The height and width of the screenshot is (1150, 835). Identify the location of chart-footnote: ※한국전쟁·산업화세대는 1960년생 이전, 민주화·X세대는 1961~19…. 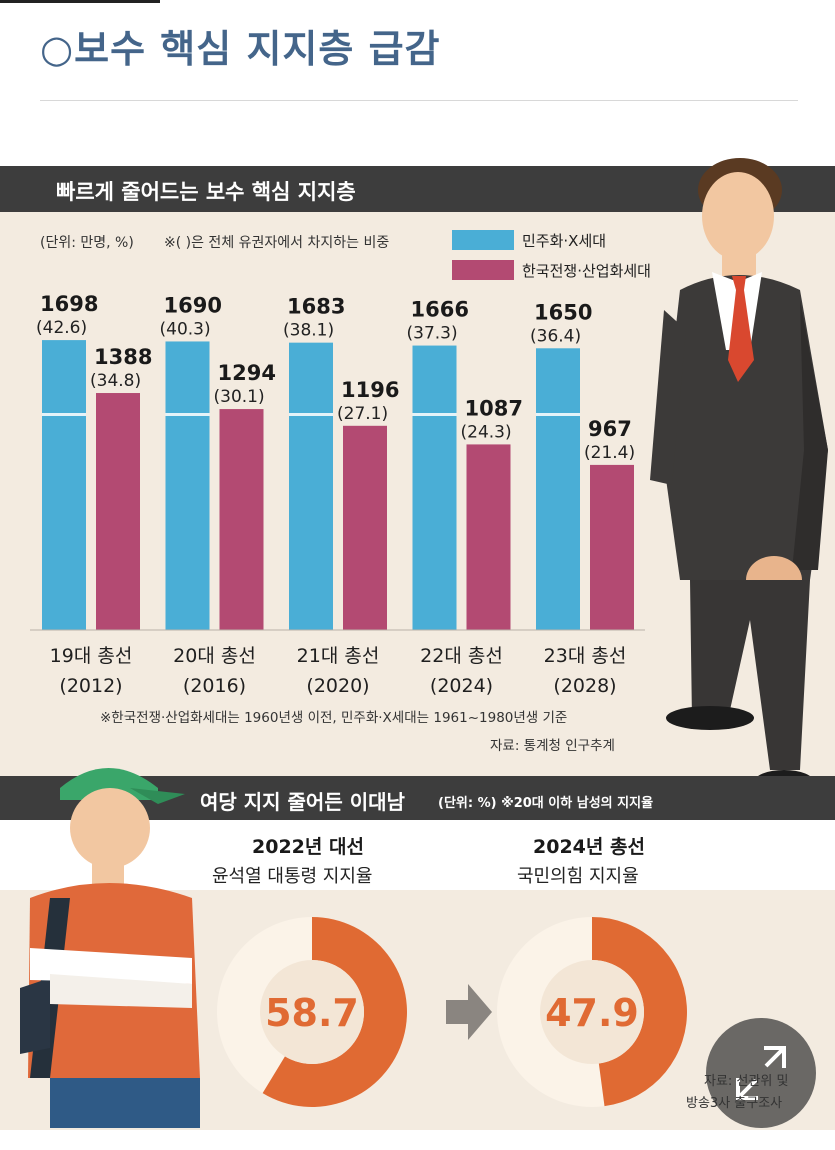
(334, 718).